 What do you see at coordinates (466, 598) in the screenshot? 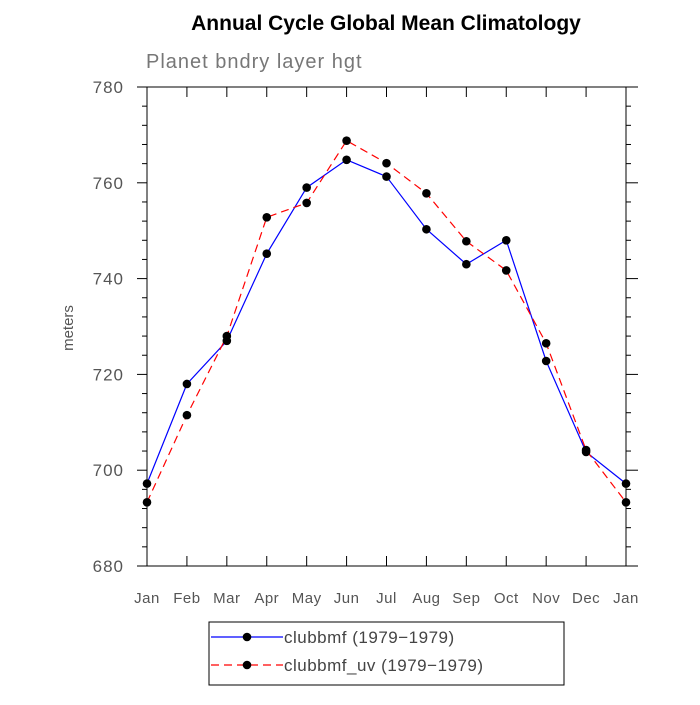
I see `x-tick-label: Sep` at bounding box center [466, 598].